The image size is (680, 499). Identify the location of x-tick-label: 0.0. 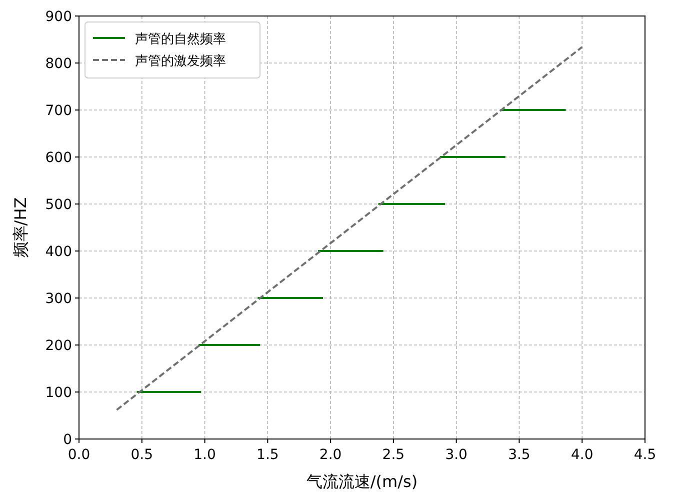
(79, 455).